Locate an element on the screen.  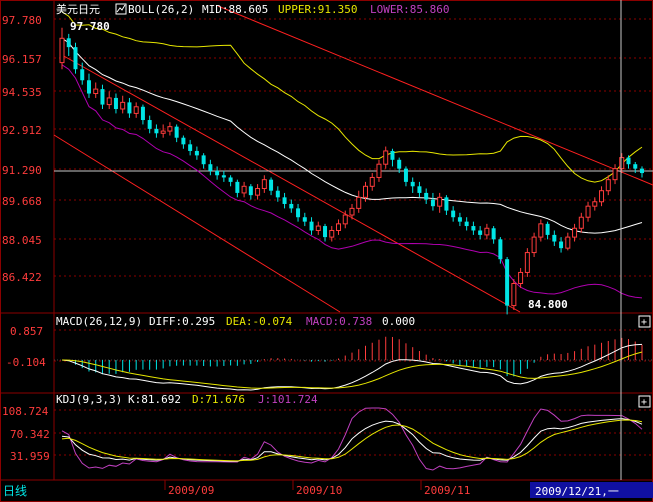
month-label: 2009/09 is located at coordinates (191, 490).